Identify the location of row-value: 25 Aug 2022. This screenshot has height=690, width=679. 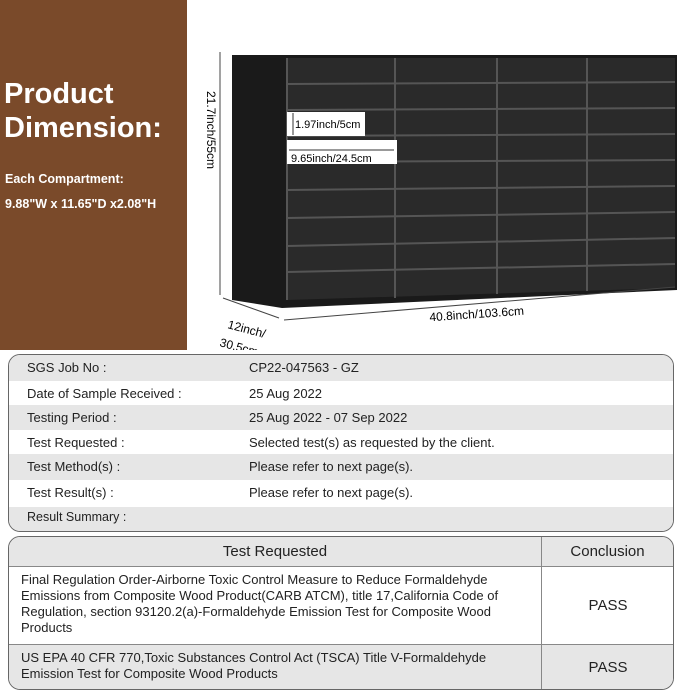
(286, 393).